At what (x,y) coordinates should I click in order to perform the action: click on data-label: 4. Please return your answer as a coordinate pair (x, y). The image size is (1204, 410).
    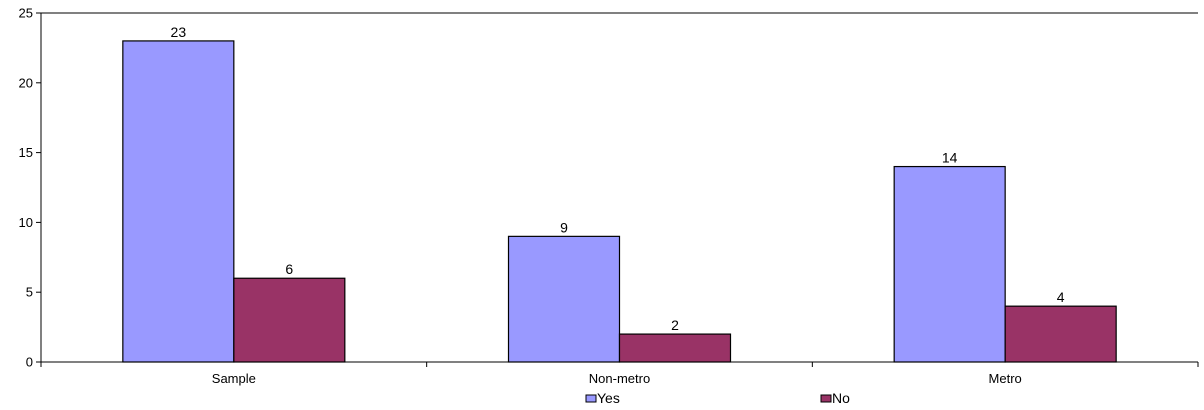
    Looking at the image, I should click on (1061, 297).